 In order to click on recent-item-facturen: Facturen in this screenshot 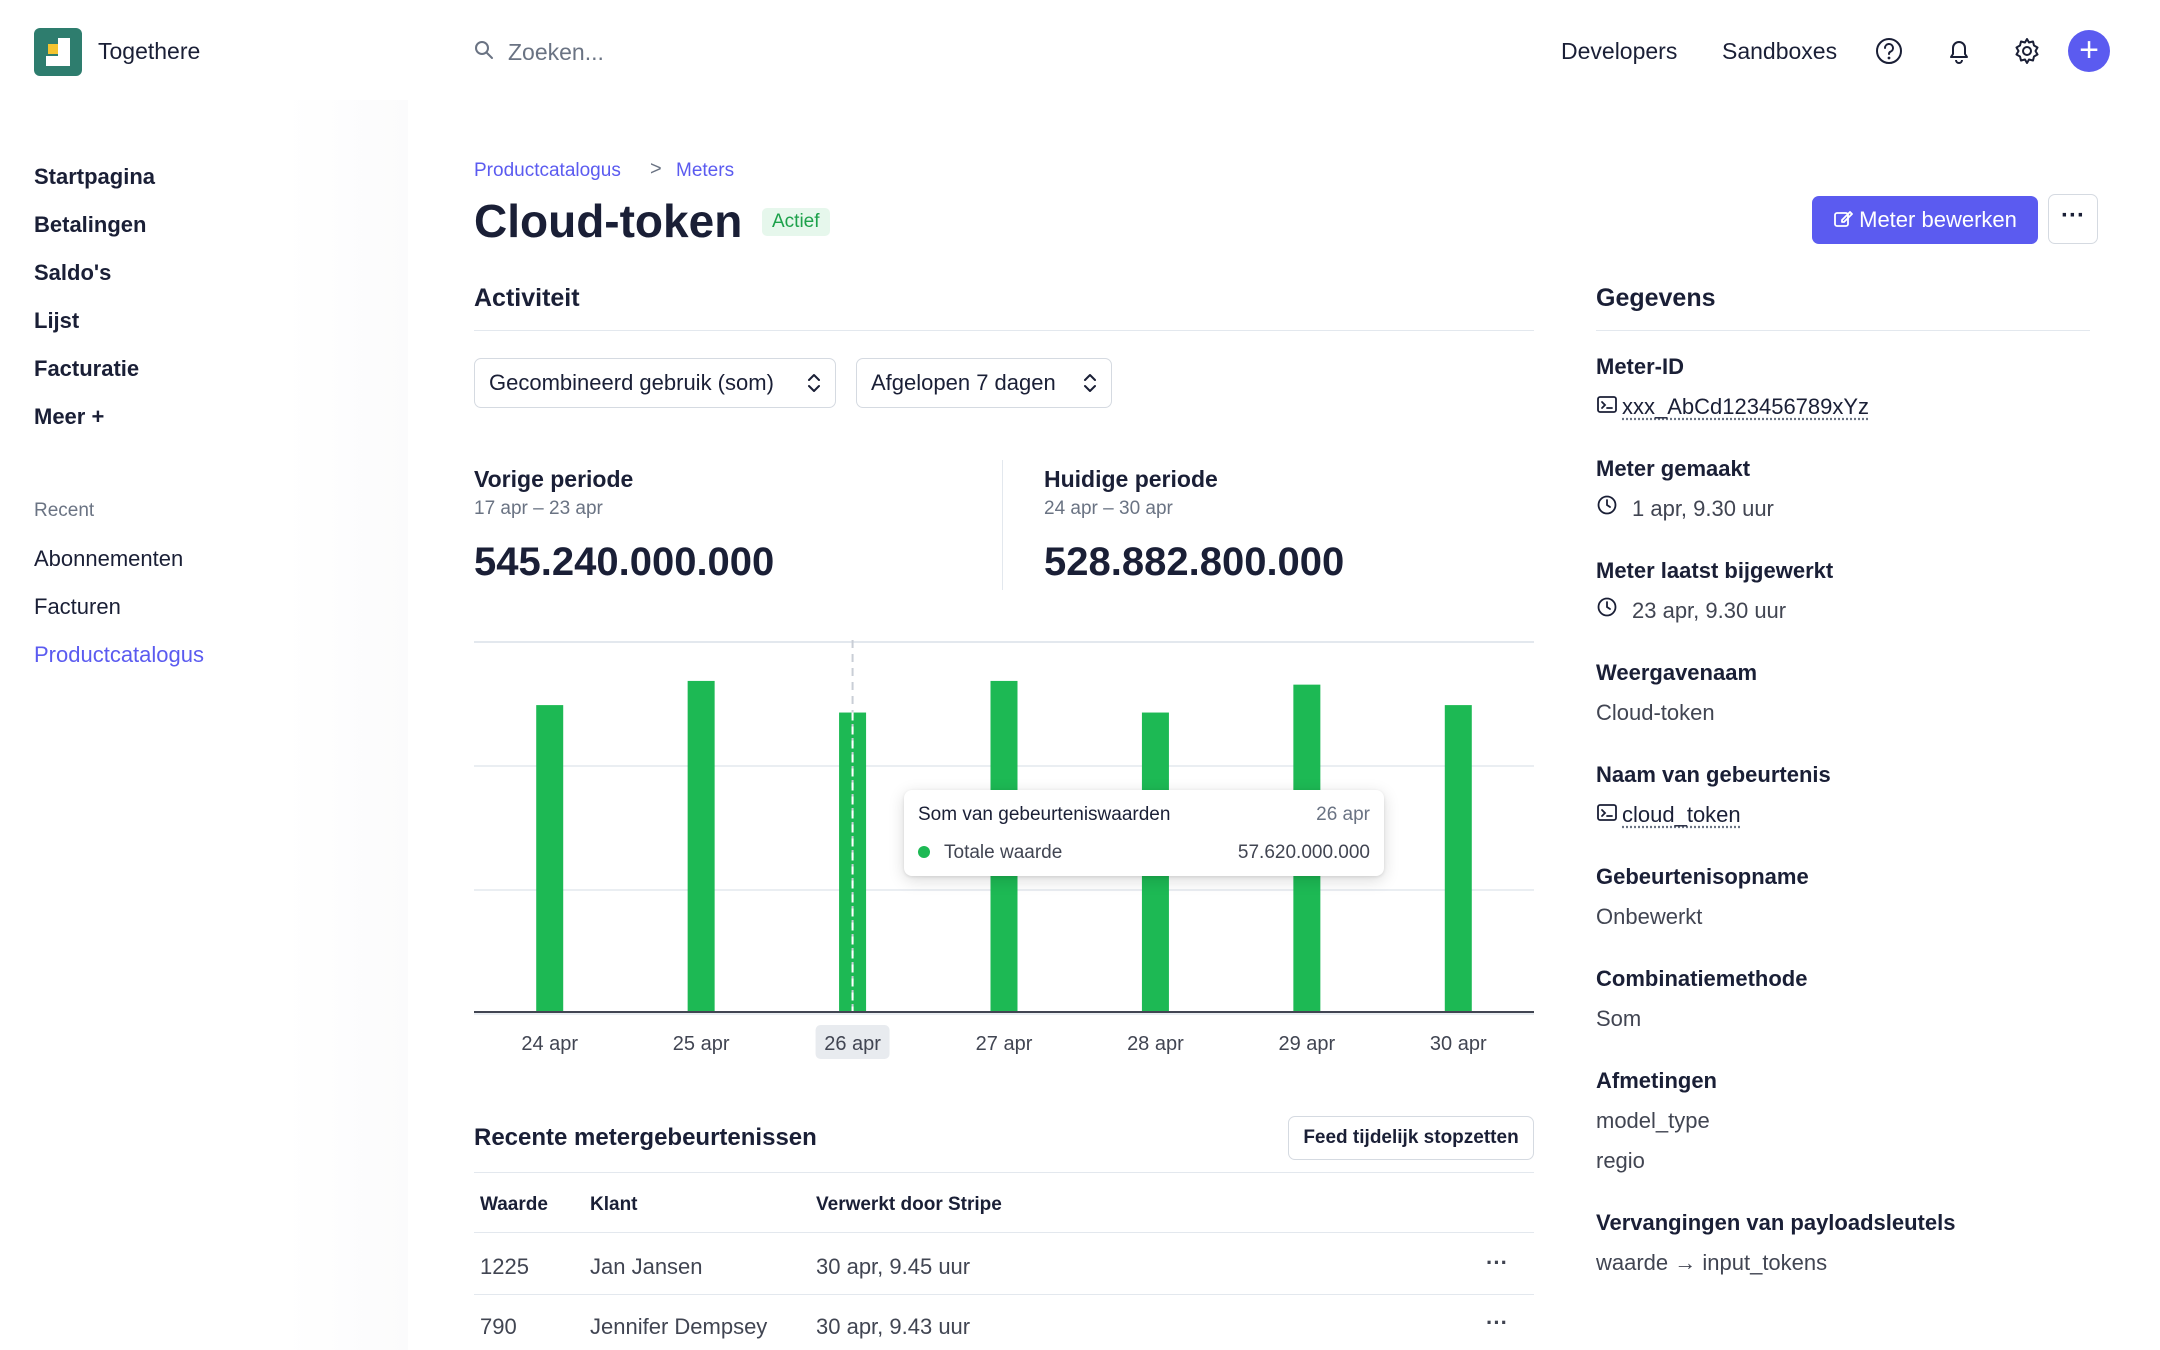, I will do `click(77, 606)`.